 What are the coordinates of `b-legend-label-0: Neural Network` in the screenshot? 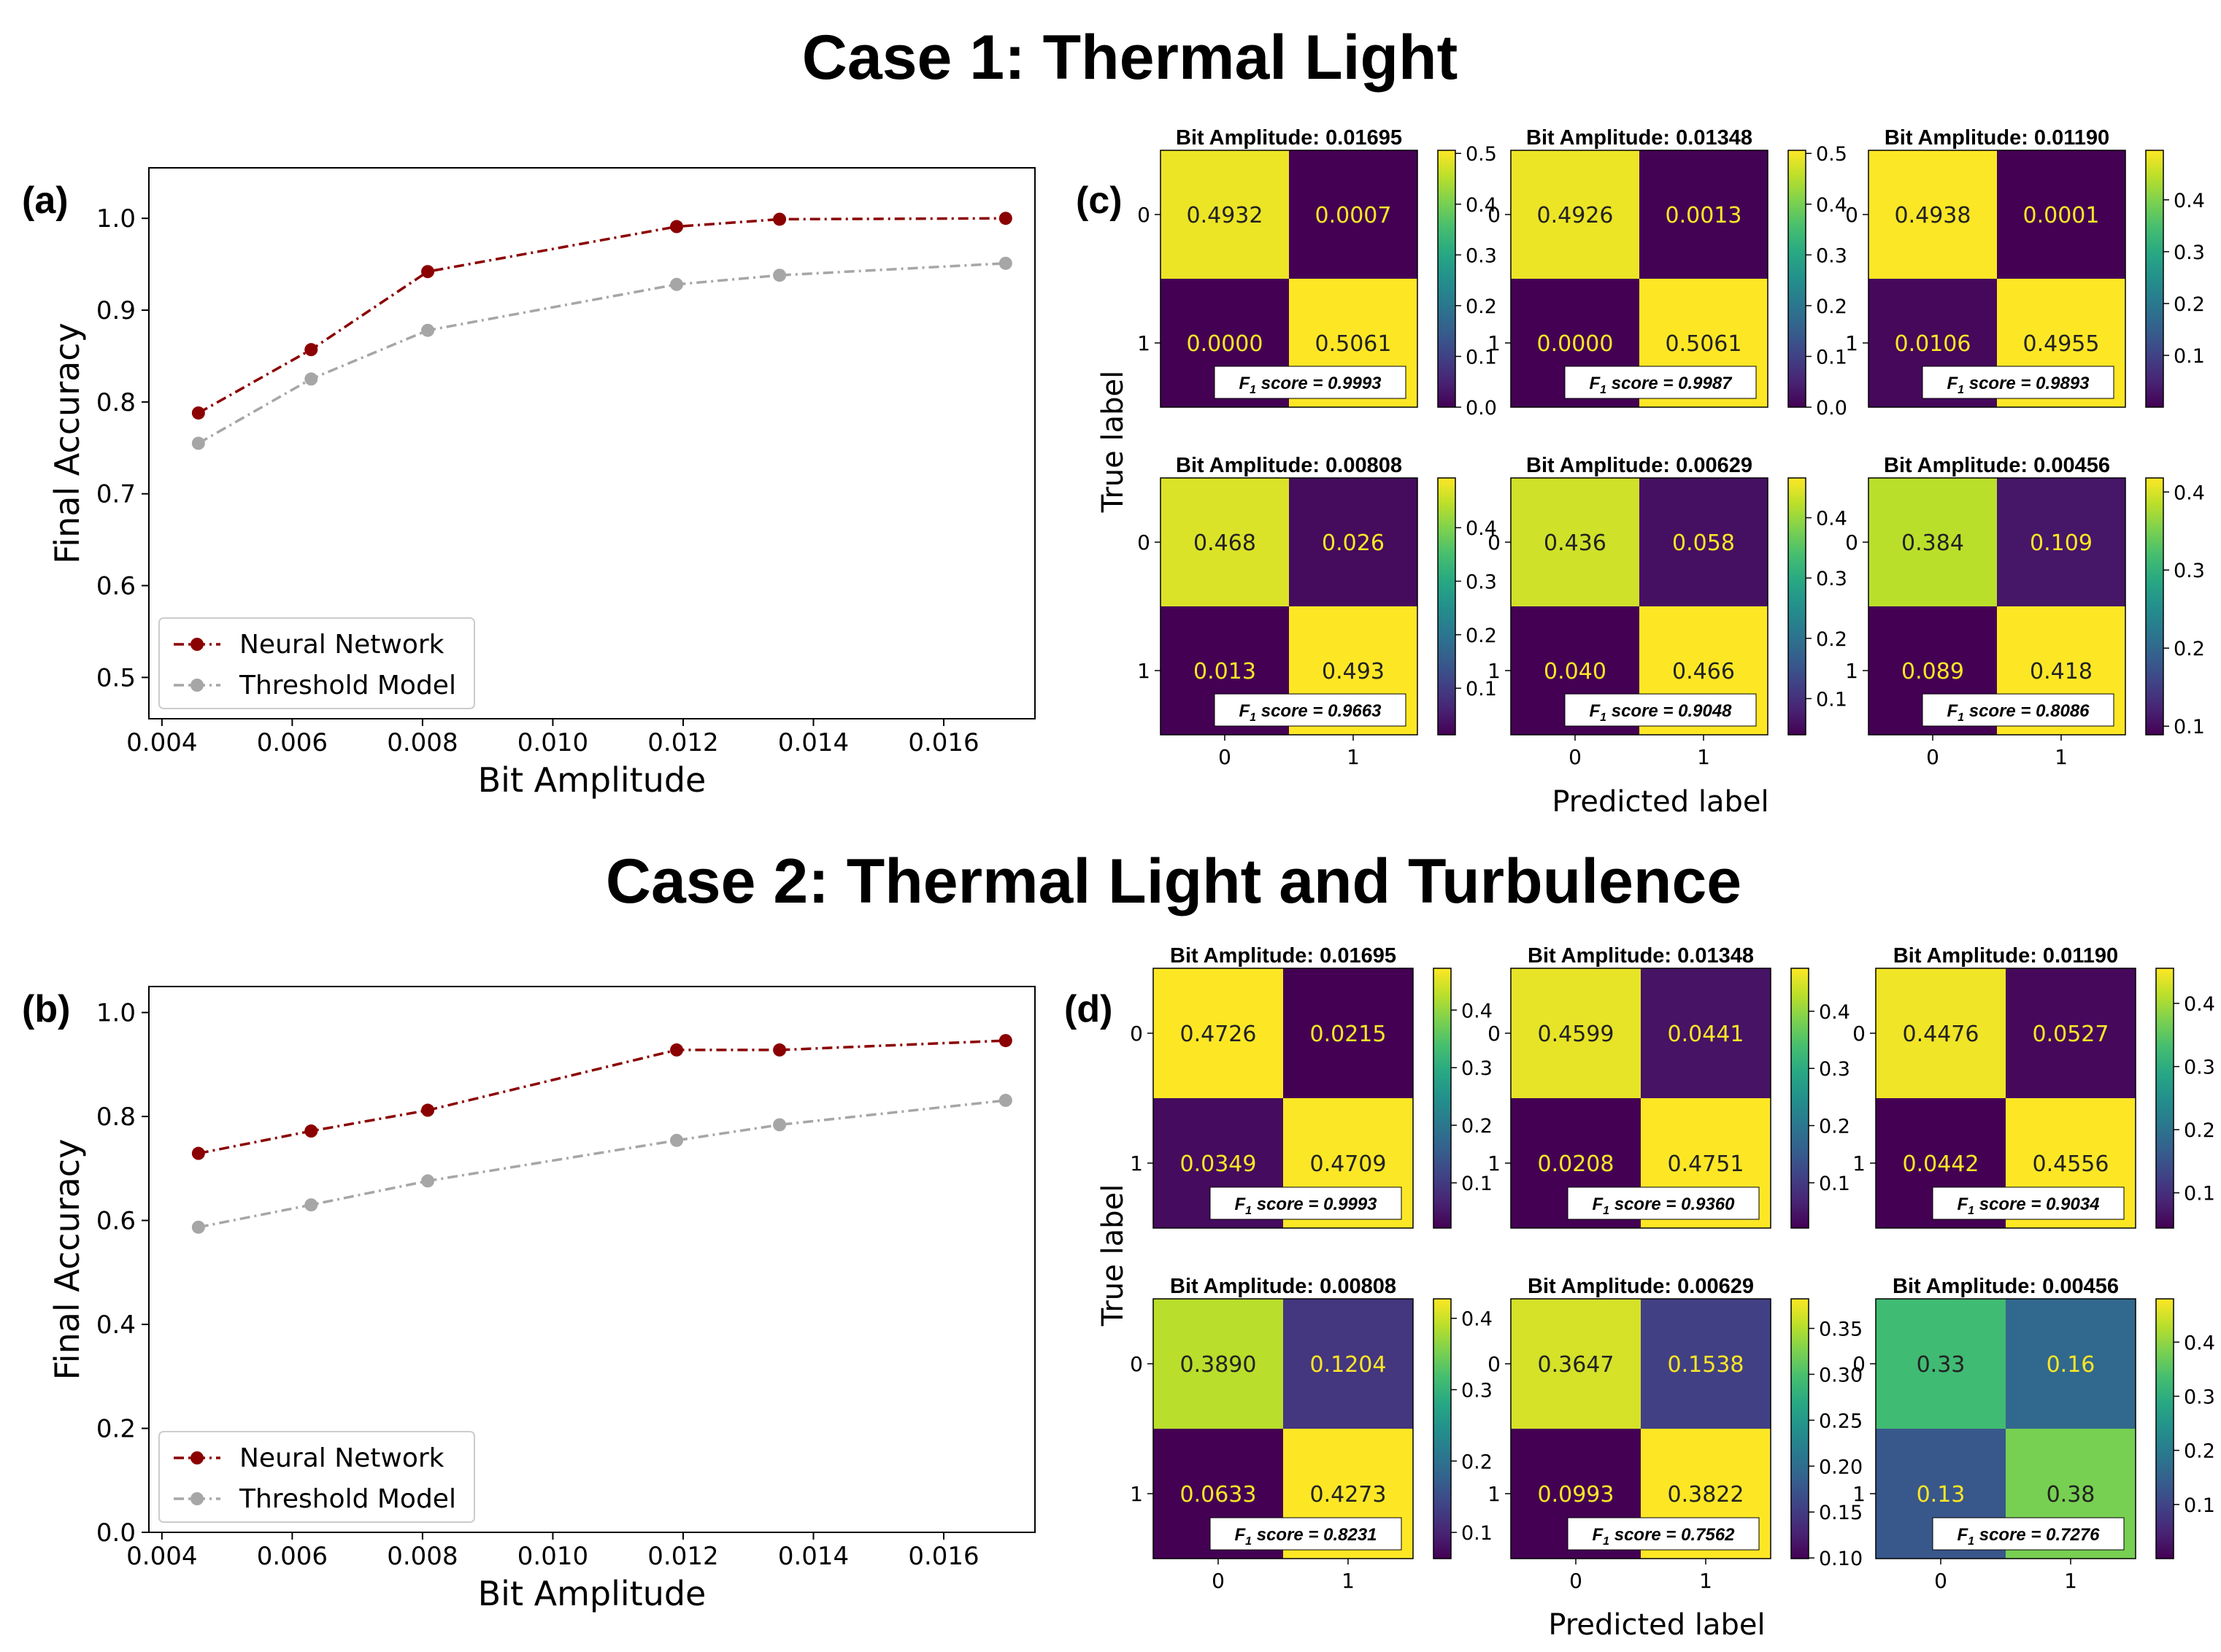 It's located at (342, 1458).